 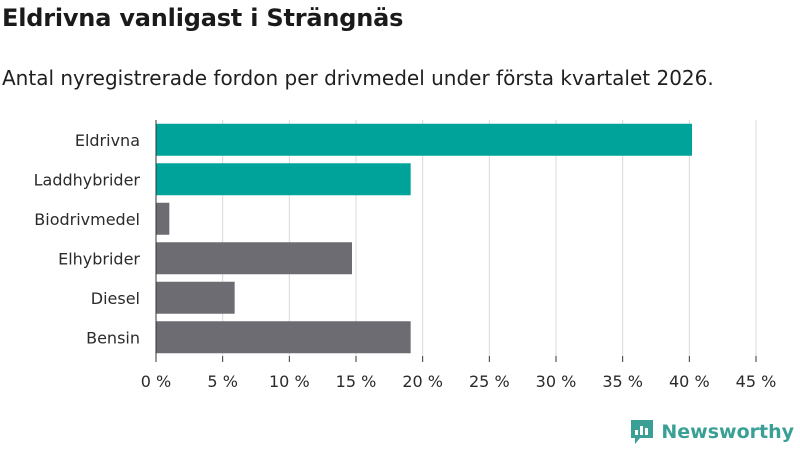 What do you see at coordinates (254, 258) in the screenshot?
I see `bar-elhybrider` at bounding box center [254, 258].